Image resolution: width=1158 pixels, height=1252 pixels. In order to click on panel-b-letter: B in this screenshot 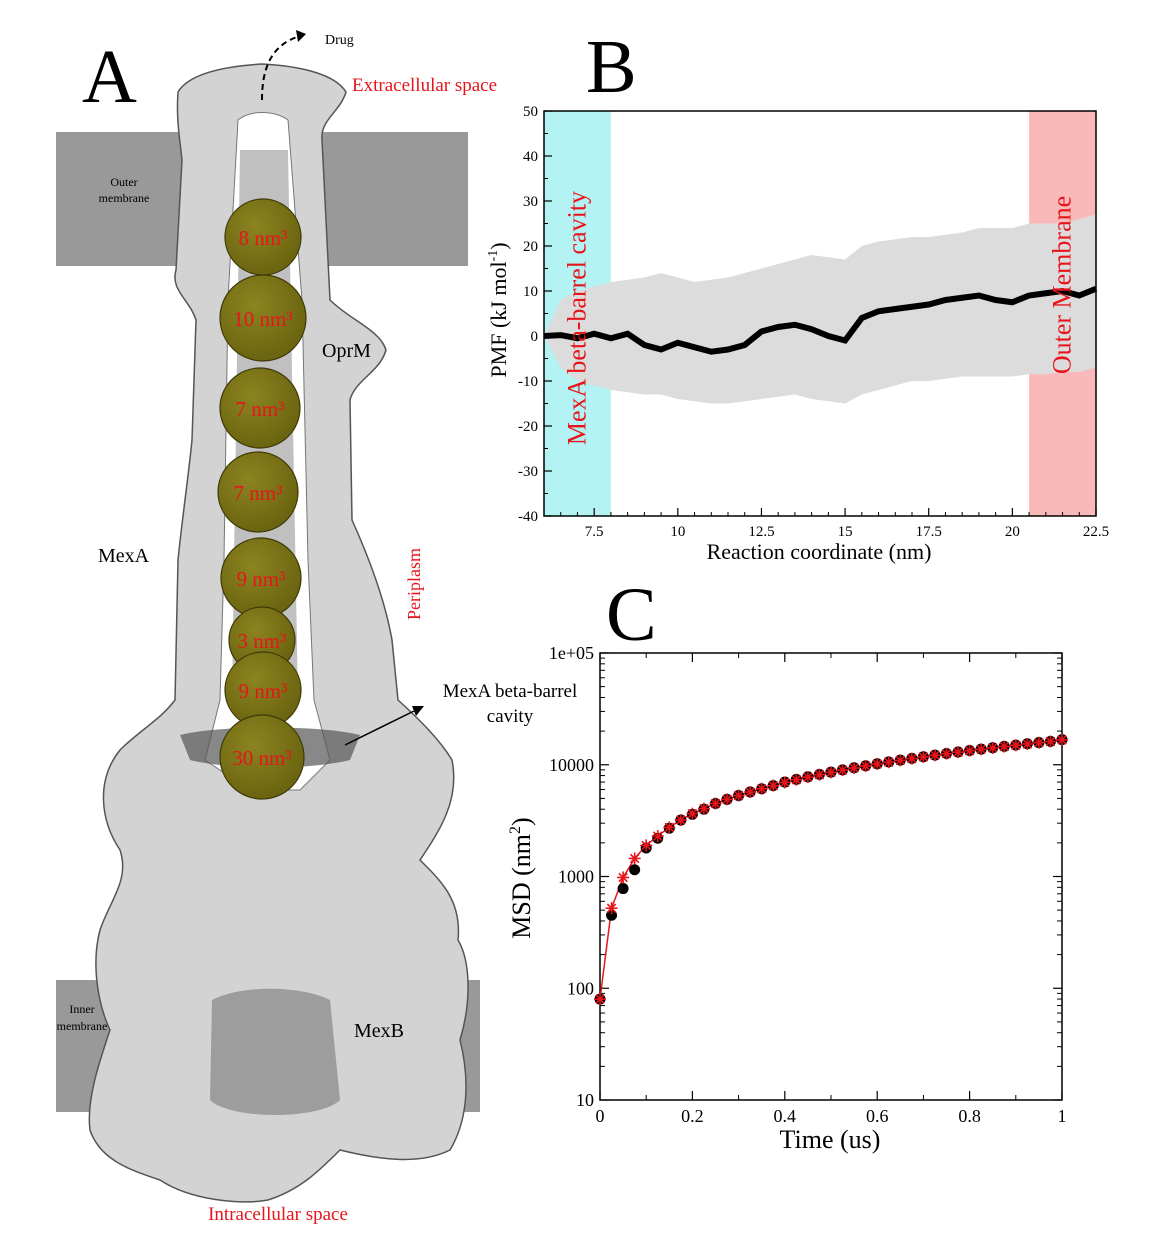, I will do `click(611, 67)`.